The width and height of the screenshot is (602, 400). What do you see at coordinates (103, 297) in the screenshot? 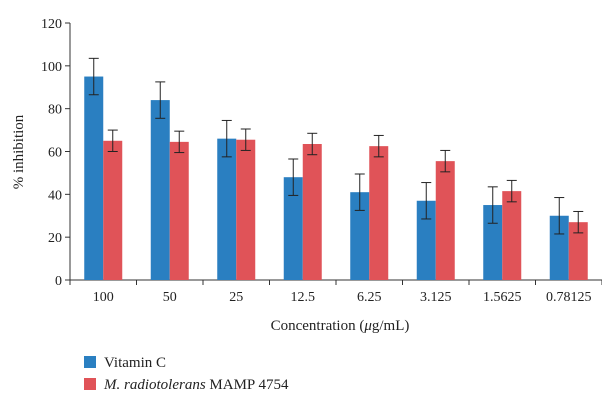
I see `x-tick-label: 100` at bounding box center [103, 297].